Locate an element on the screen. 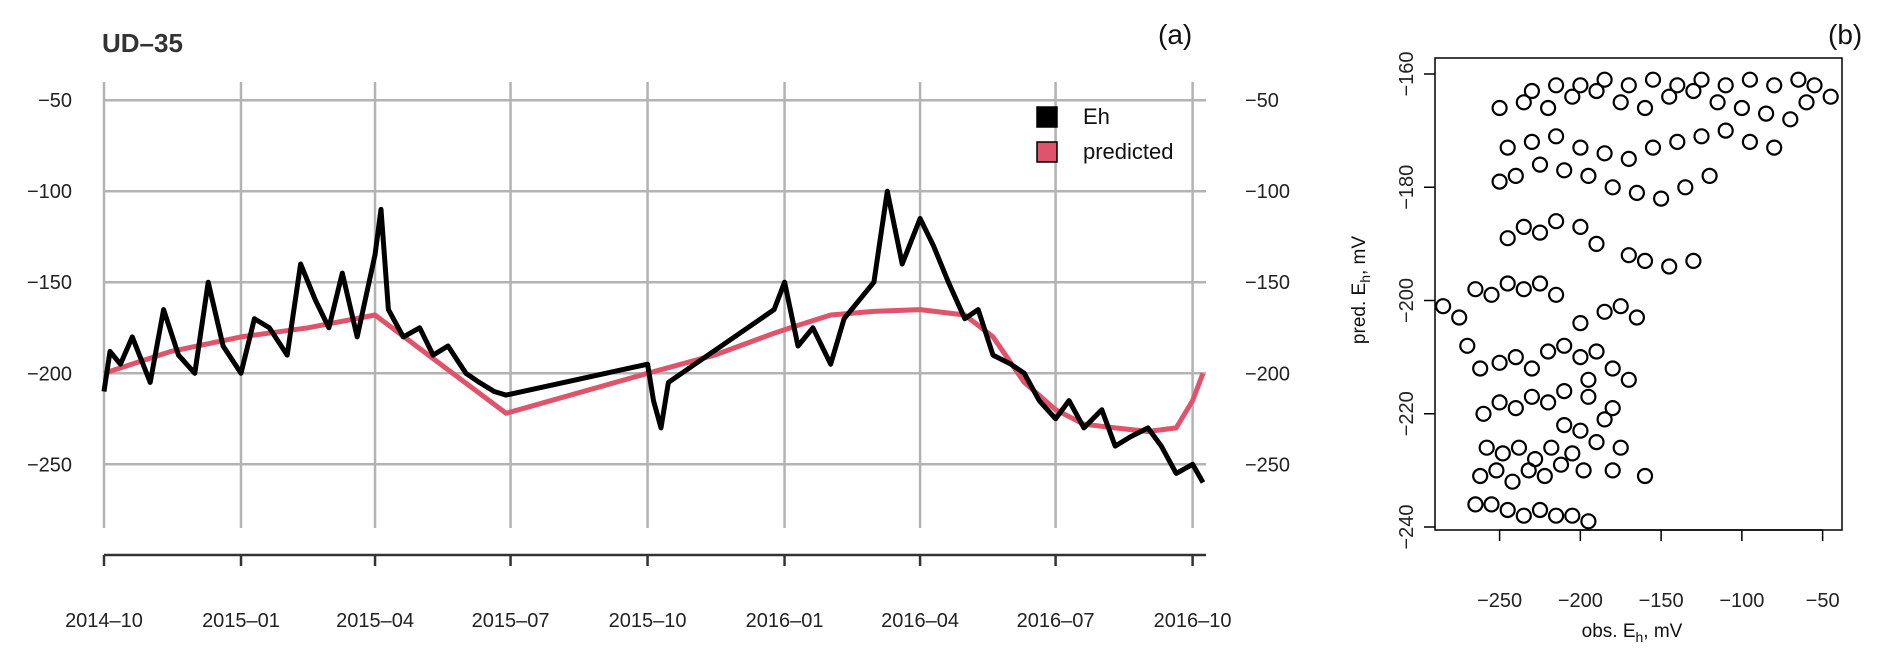 This screenshot has height=663, width=1892. x-tick-label-b: −150 is located at coordinates (1661, 601).